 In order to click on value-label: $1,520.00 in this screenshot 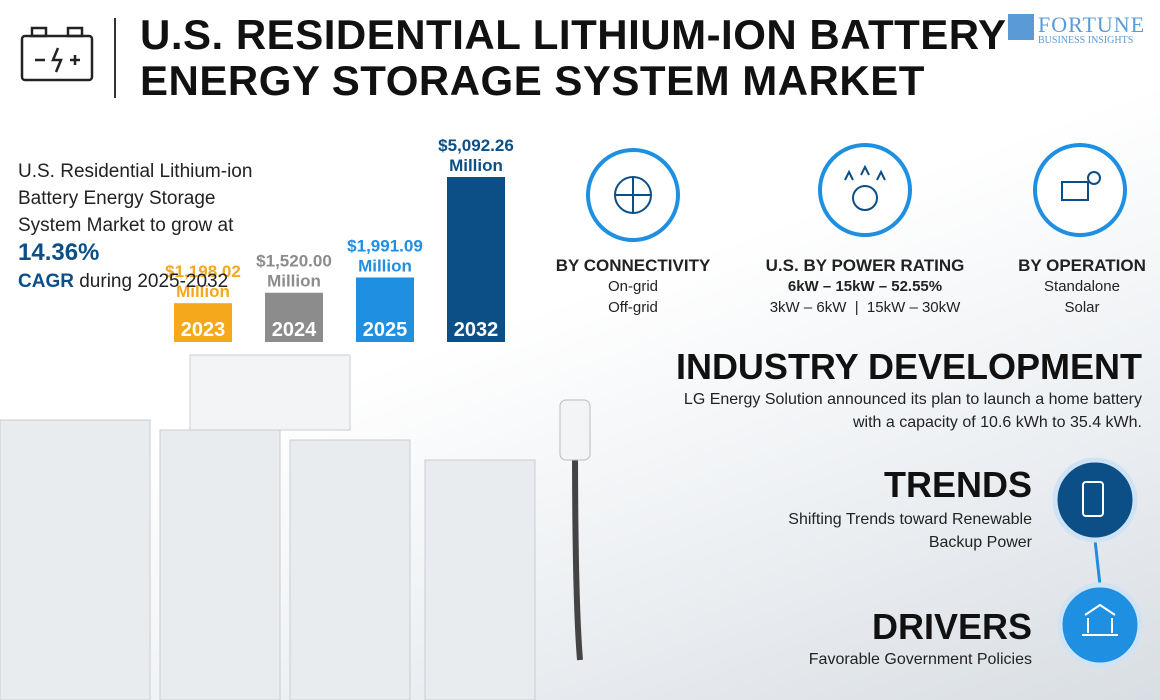, I will do `click(294, 261)`.